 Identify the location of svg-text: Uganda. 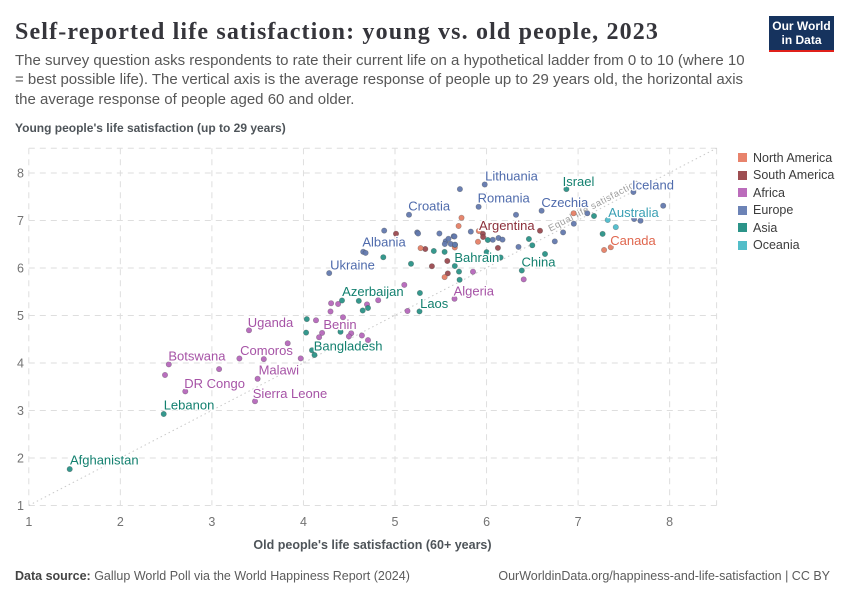
(271, 322).